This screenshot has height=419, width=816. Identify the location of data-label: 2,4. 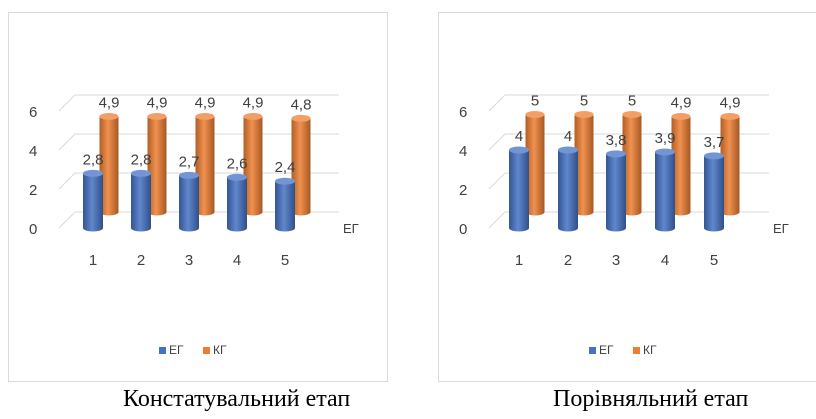
(285, 167).